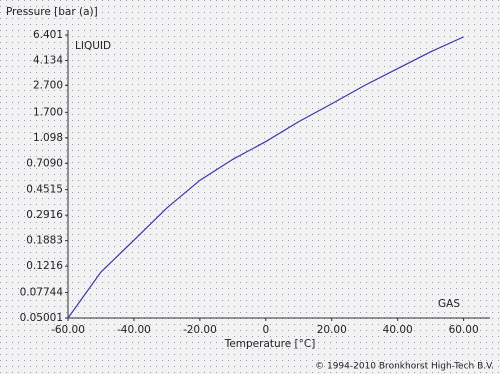  I want to click on y-tick-label: 6.401, so click(48, 35).